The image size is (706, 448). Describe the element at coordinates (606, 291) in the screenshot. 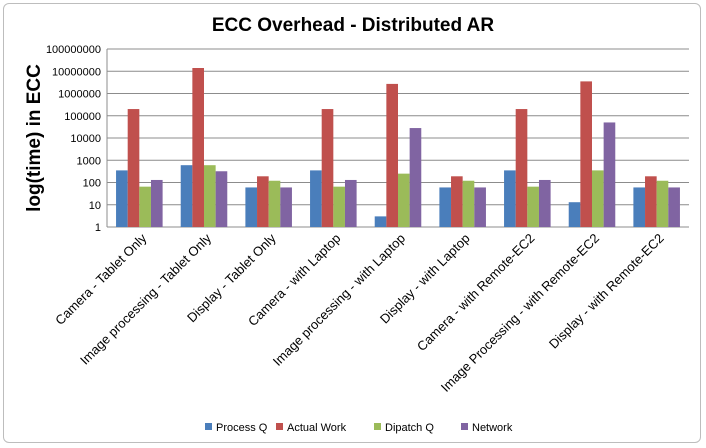

I see `x-tick-label: Display - with Remote-EC2` at that location.